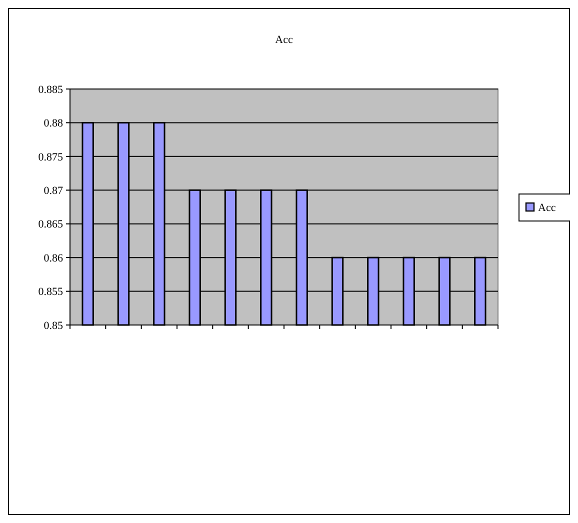 This screenshot has width=578, height=523. I want to click on y-tick-label: 0.865, so click(51, 224).